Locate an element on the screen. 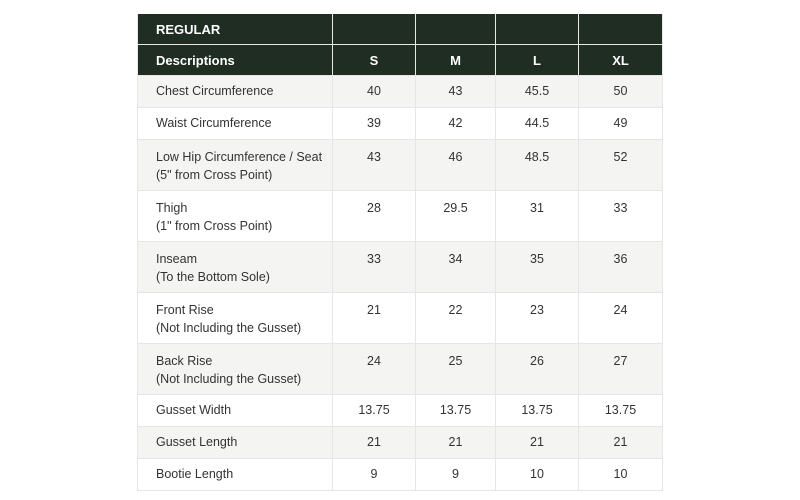 This screenshot has height=500, width=800. table-row: Thigh (1" from Cross Point) 28 29.5 31 33 is located at coordinates (400, 216).